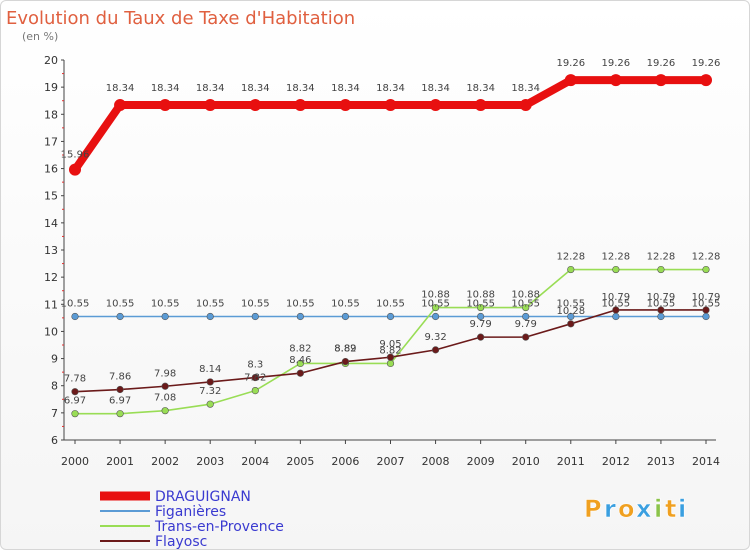  Describe the element at coordinates (593, 509) in the screenshot. I see `logo-letter: P` at that location.